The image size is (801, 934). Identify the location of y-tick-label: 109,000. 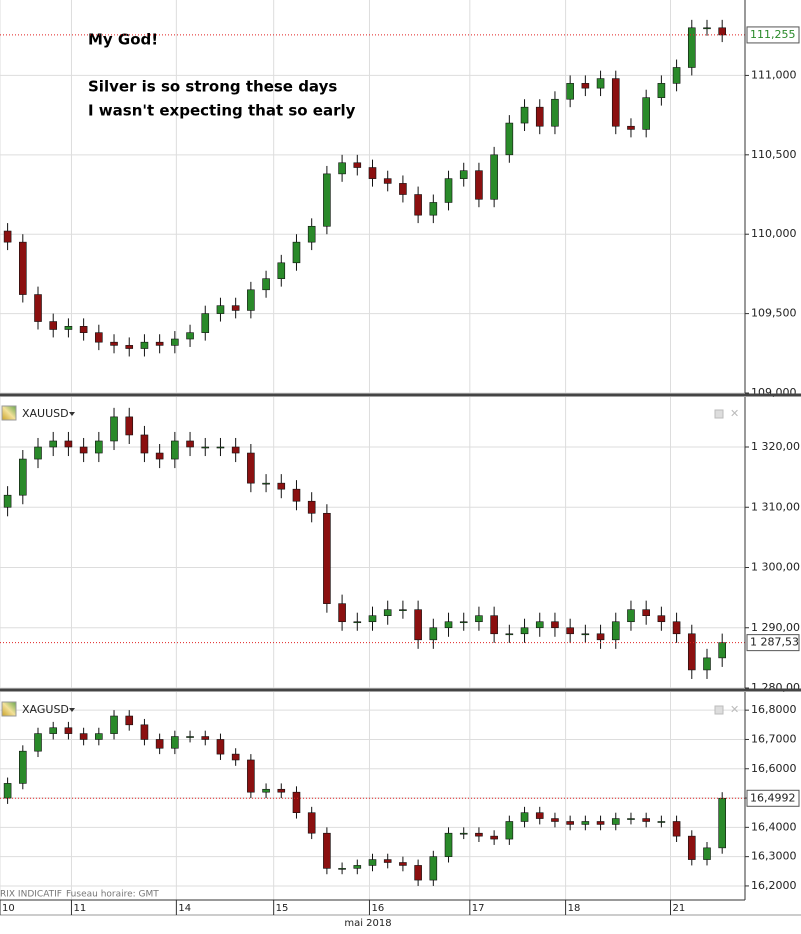
(774, 392).